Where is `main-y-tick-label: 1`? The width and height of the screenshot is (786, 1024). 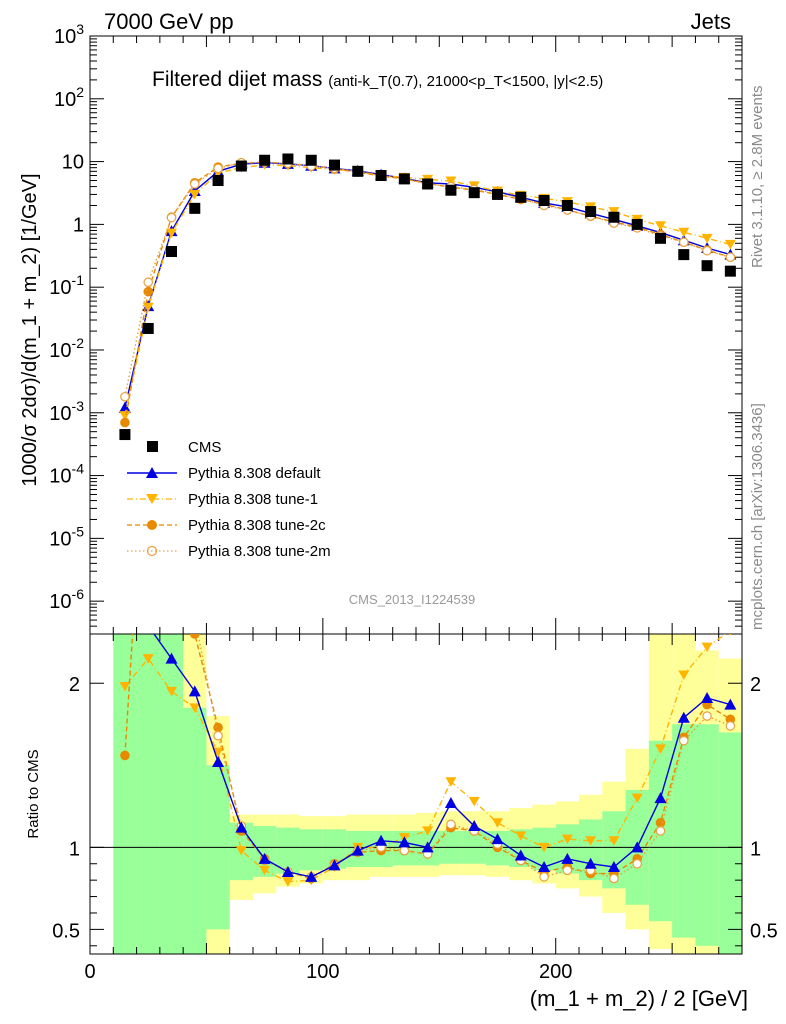
main-y-tick-label: 1 is located at coordinates (78, 225).